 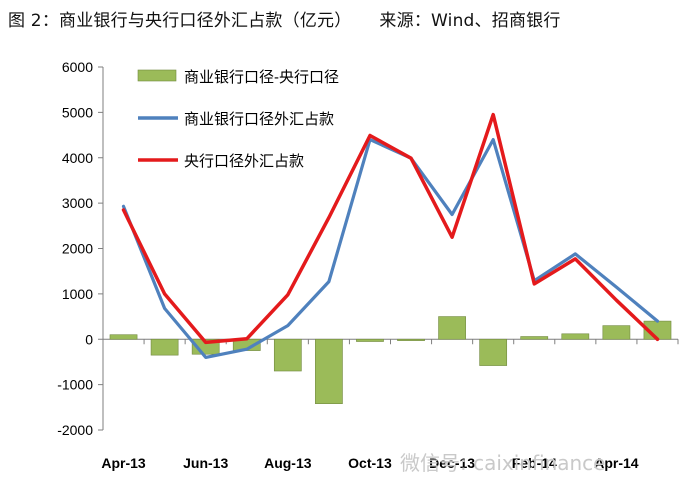 I want to click on x-tick-label: Feb-14, so click(x=534, y=463).